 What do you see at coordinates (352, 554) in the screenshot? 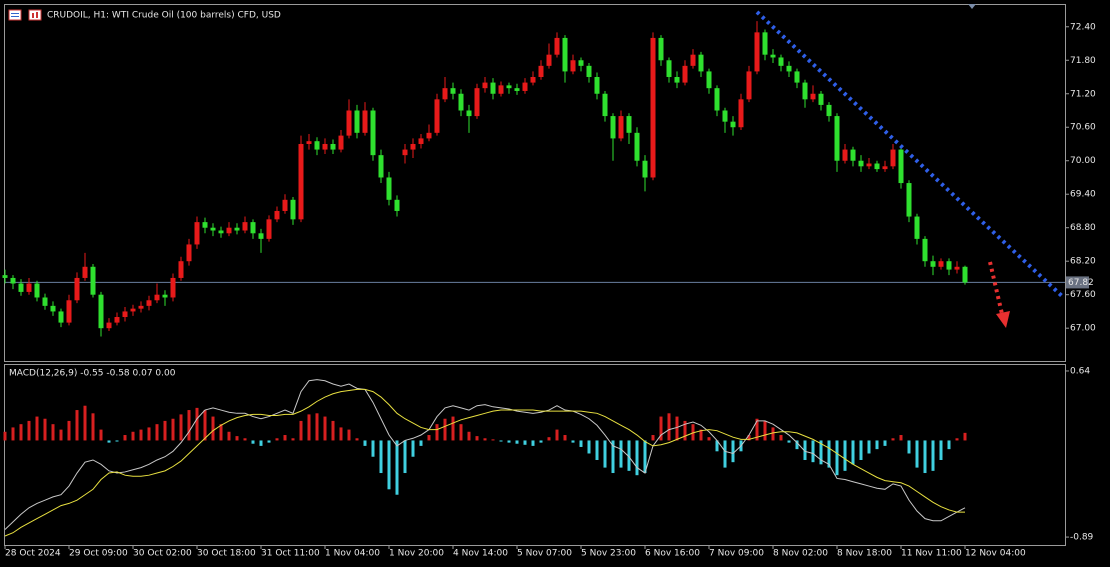
I see `x-tick-label: 1 Nov 04:00` at bounding box center [352, 554].